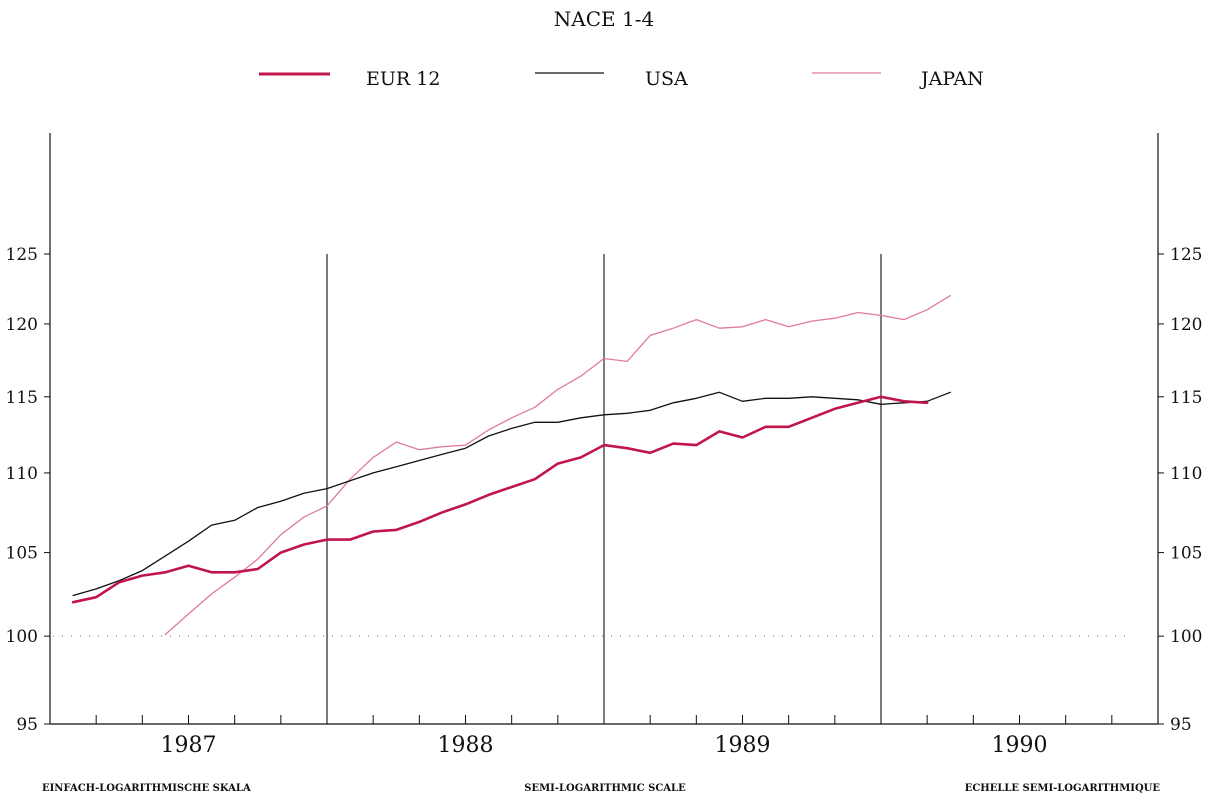 The image size is (1213, 799). What do you see at coordinates (146, 788) in the screenshot?
I see `footer-left: EINFACH-LOGARITHMISCHE SKALA` at bounding box center [146, 788].